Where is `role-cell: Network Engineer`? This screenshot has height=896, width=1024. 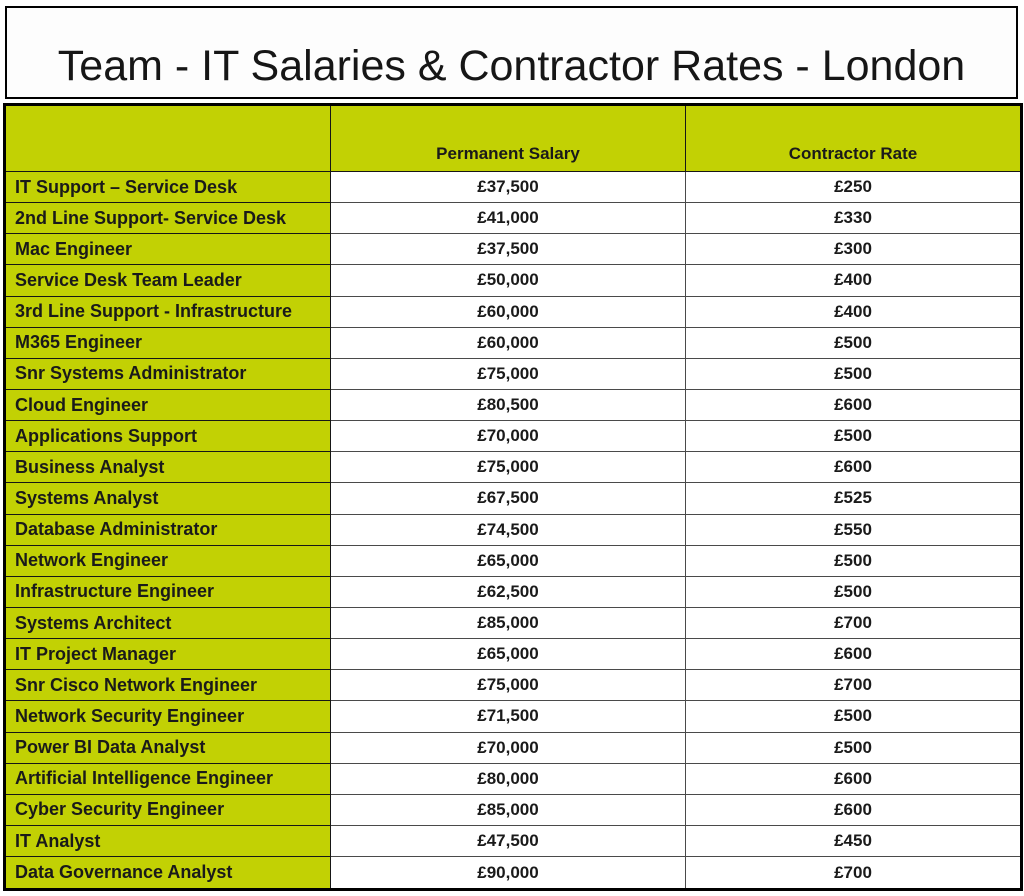
role-cell: Network Engineer is located at coordinates (167, 560).